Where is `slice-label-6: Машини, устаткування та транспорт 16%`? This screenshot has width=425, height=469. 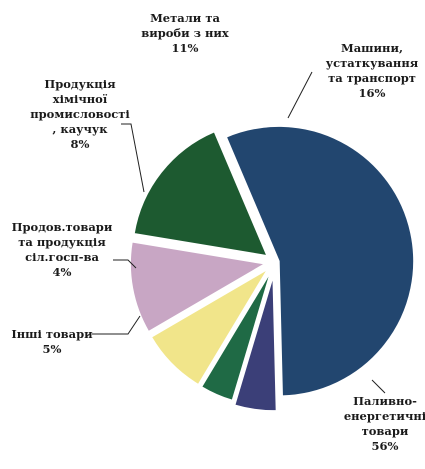
slice-label-6: Машини, устаткування та транспорт 16% is located at coordinates (372, 70).